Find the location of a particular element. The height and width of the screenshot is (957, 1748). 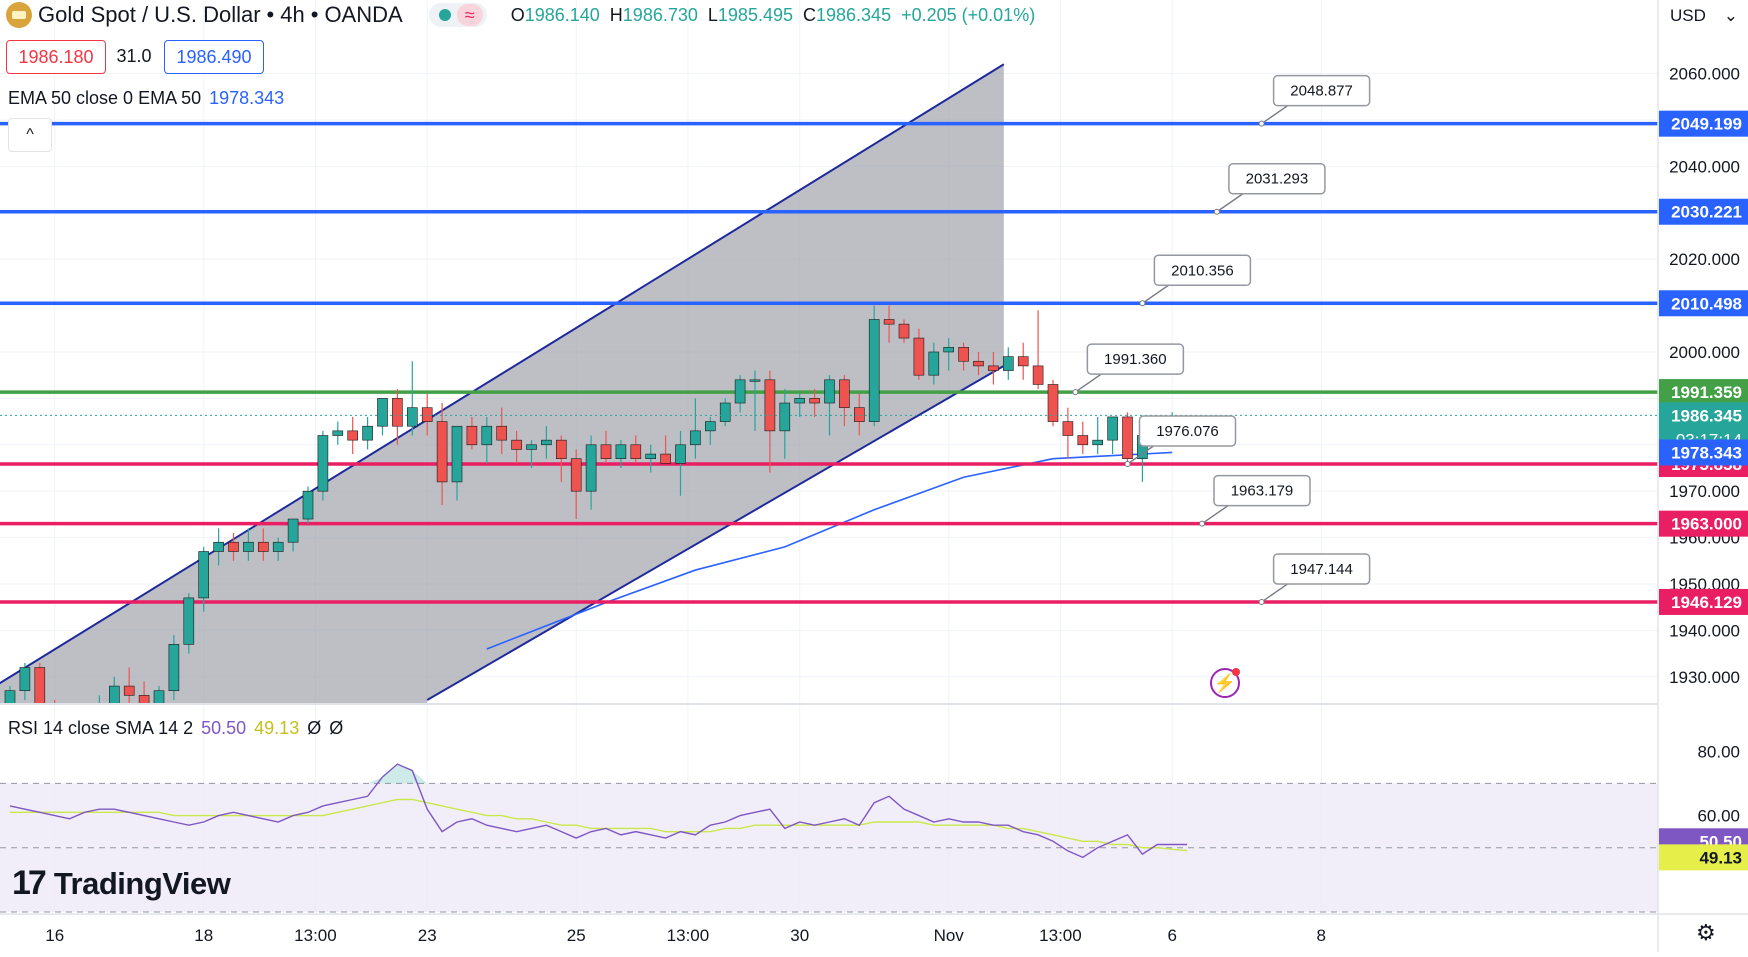

callout-label: 2048.877 is located at coordinates (1321, 91).